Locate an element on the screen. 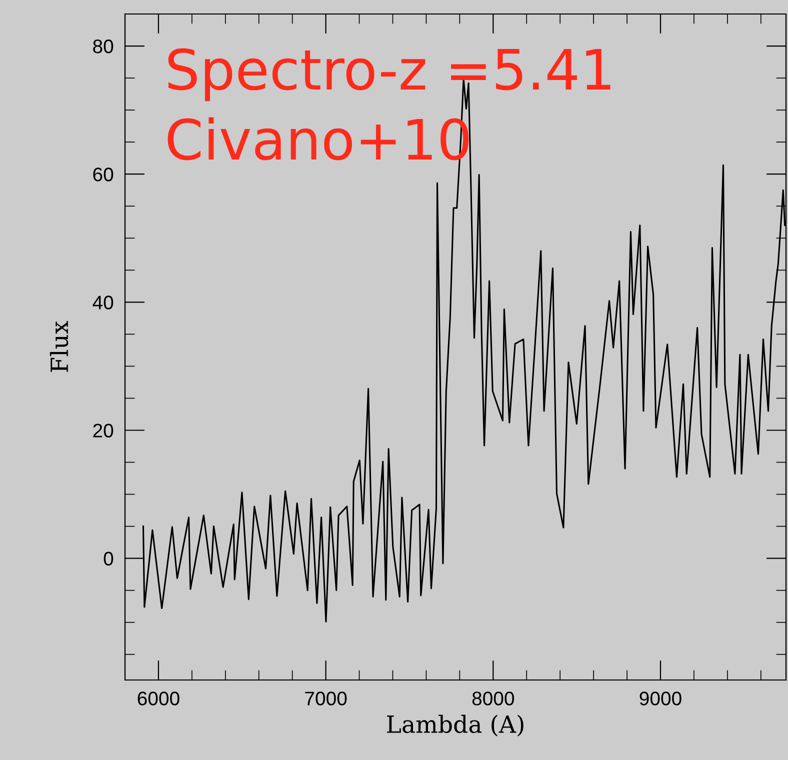 This screenshot has height=760, width=788. y-tick-label: 20 is located at coordinates (103, 431).